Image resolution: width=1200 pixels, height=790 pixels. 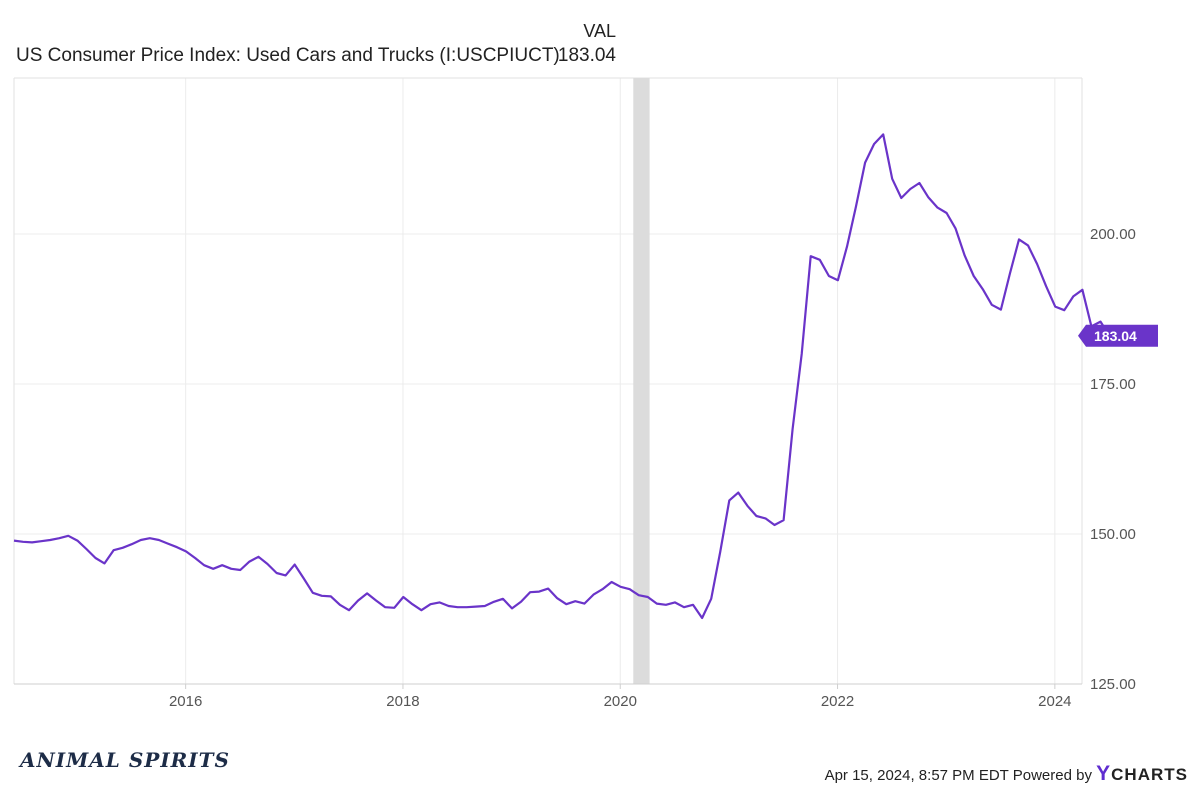 I want to click on animal-spirits-logo: ANIMAL SPIRITS, so click(x=125, y=760).